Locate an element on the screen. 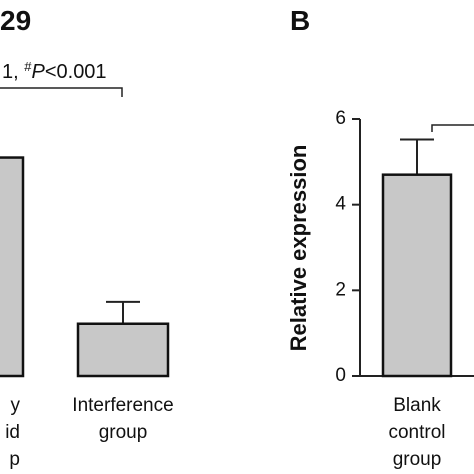 The image size is (474, 474). x-tick-label: y is located at coordinates (16, 405).